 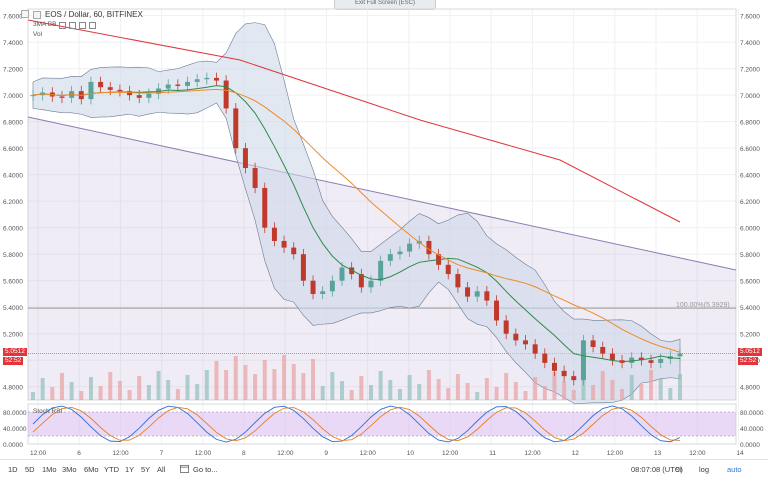 What do you see at coordinates (69, 469) in the screenshot?
I see `range-3mo: 3Mo` at bounding box center [69, 469].